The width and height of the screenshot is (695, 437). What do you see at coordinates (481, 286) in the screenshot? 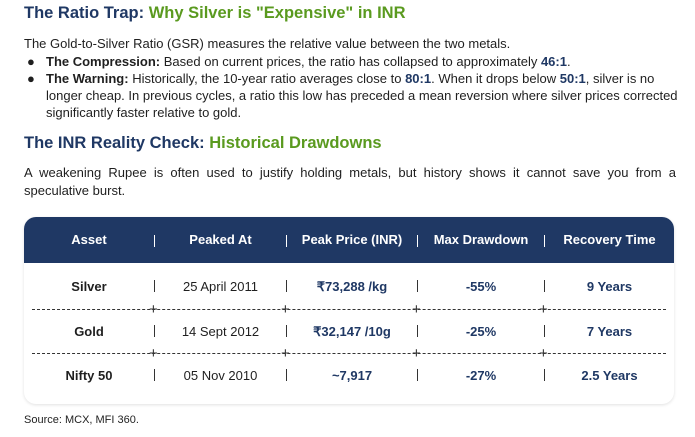
I see `cell-max-drawdown: -55%` at bounding box center [481, 286].